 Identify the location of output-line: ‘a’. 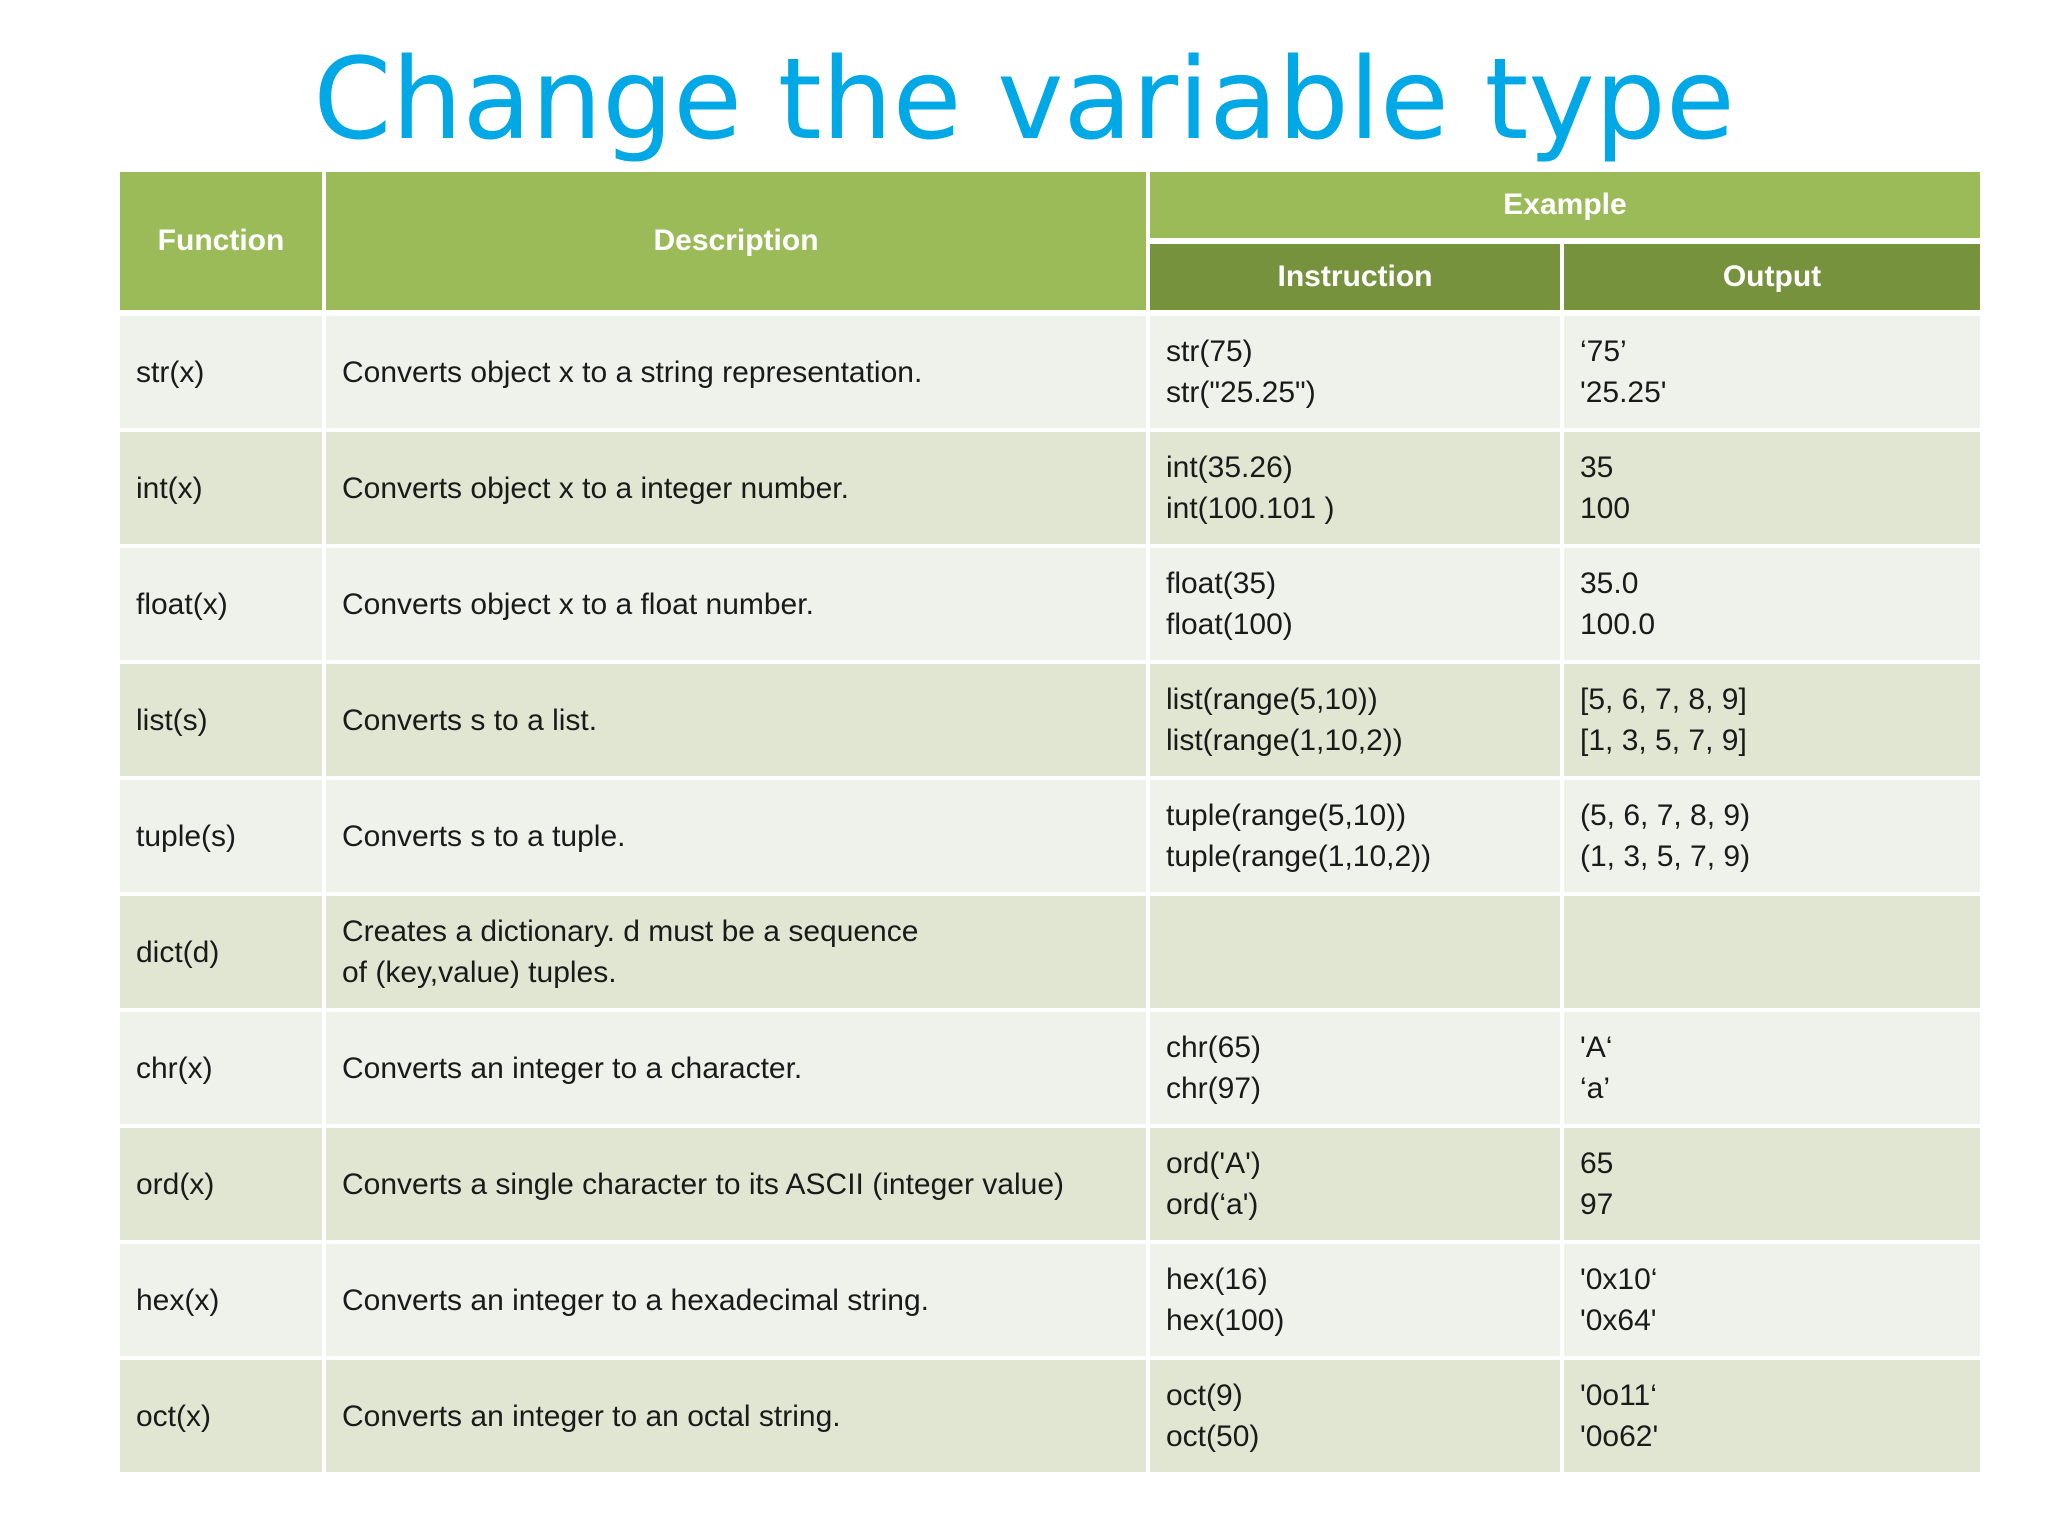
(1595, 1088).